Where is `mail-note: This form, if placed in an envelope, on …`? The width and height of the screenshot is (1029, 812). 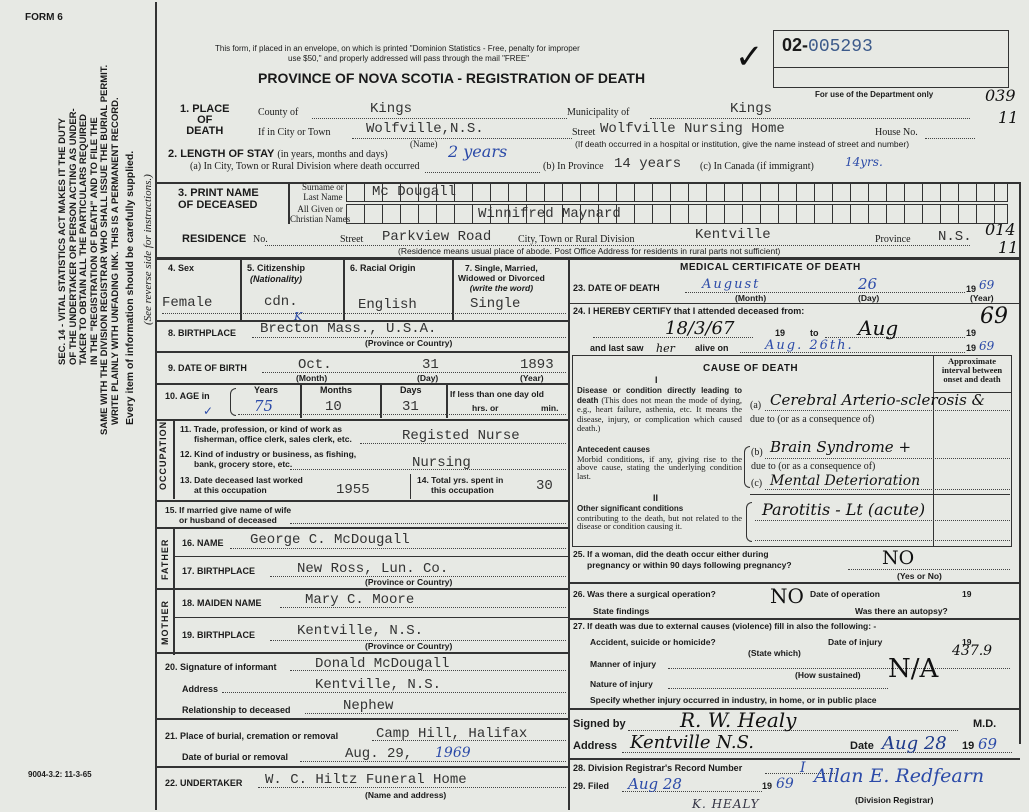
mail-note: This form, if placed in an envelope, on … is located at coordinates (397, 48).